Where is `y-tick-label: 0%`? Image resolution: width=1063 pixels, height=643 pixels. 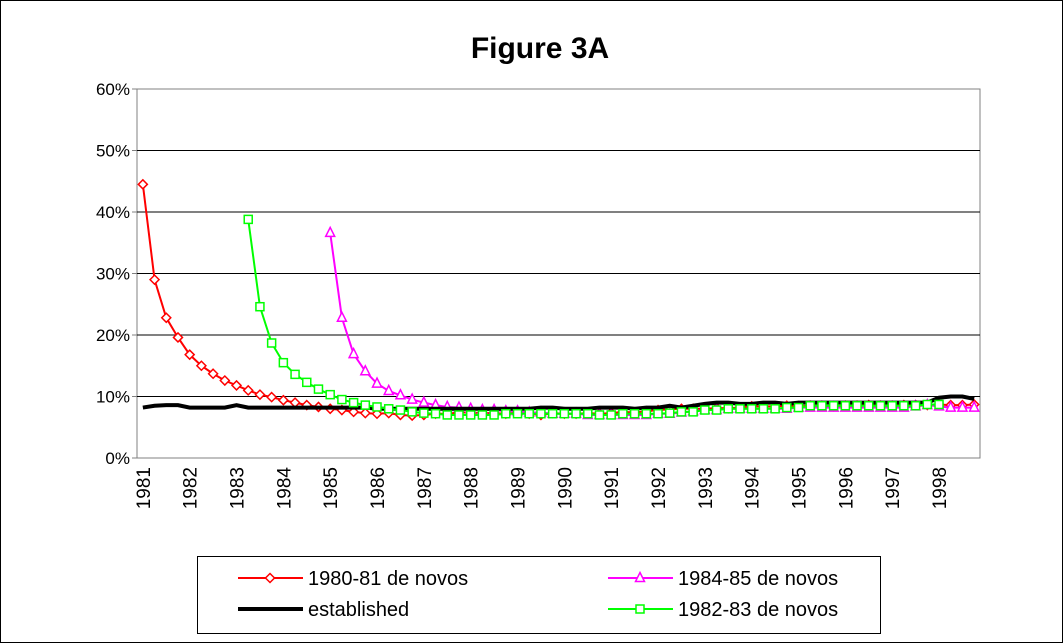 y-tick-label: 0% is located at coordinates (117, 458).